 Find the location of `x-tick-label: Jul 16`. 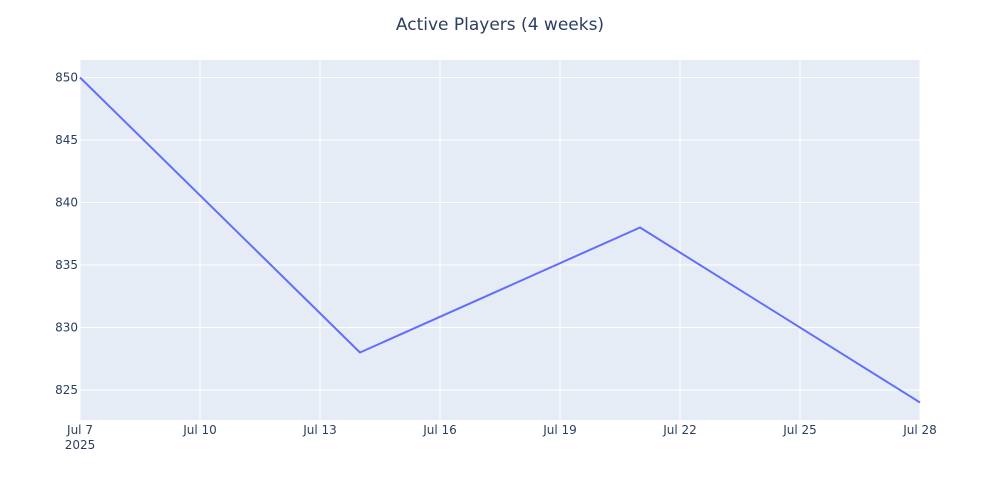

x-tick-label: Jul 16 is located at coordinates (439, 430).